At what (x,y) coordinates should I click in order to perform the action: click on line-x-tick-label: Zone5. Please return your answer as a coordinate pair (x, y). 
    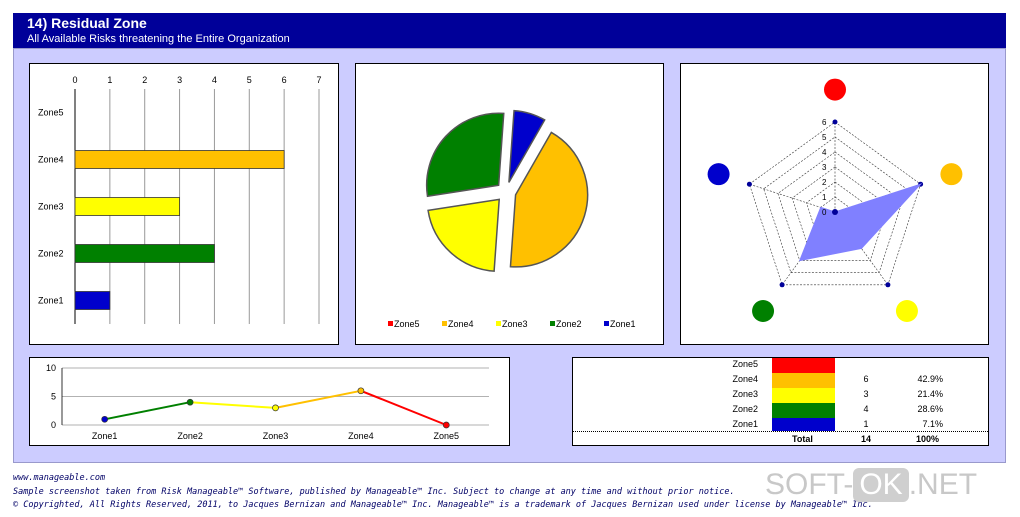
    Looking at the image, I should click on (447, 436).